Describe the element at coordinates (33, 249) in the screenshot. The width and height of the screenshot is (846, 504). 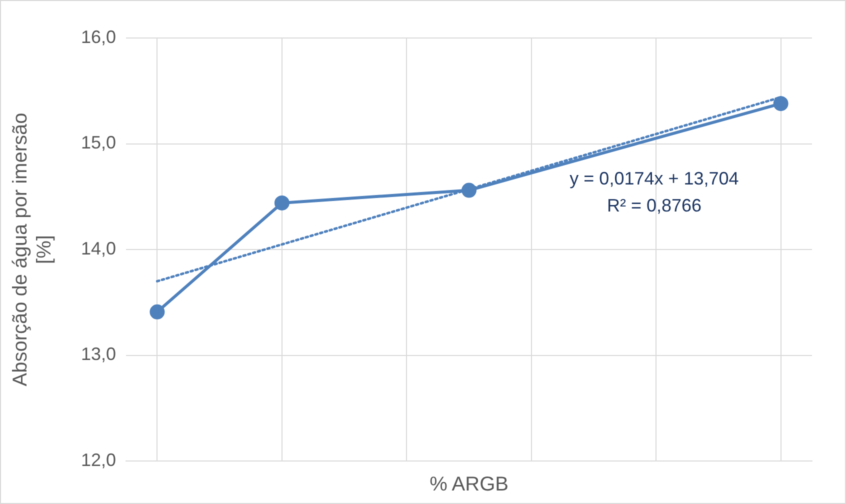
I see `y-axis-title: Absorção de água por imersão [%]` at that location.